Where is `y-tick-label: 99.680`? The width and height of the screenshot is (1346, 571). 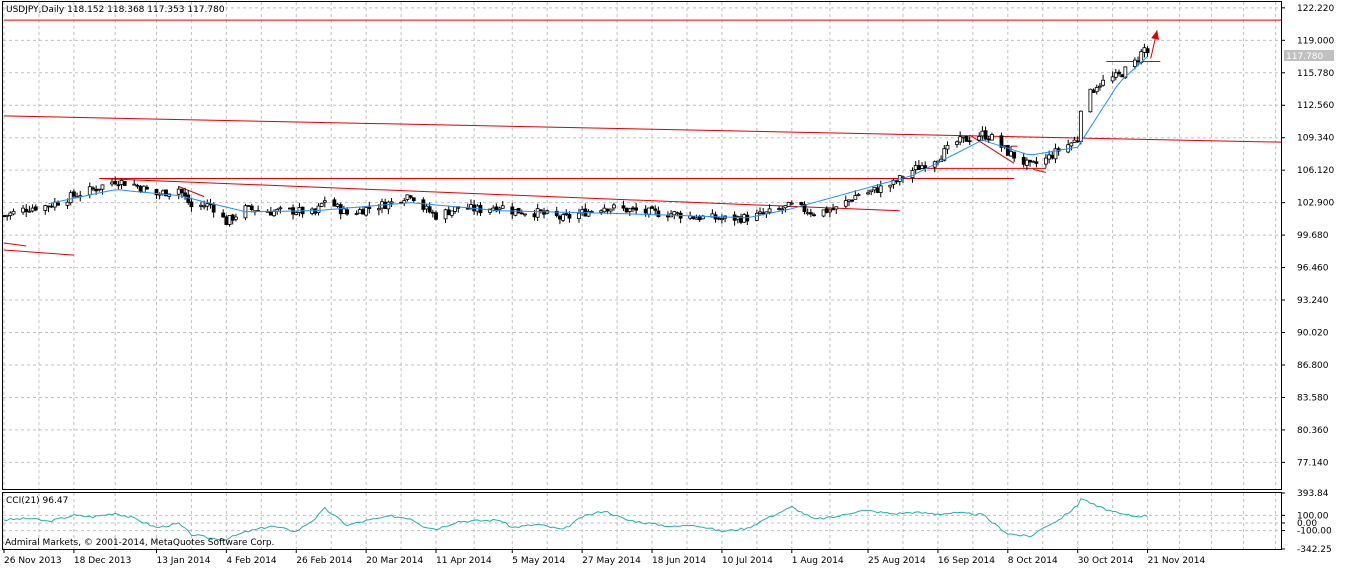 y-tick-label: 99.680 is located at coordinates (1313, 236).